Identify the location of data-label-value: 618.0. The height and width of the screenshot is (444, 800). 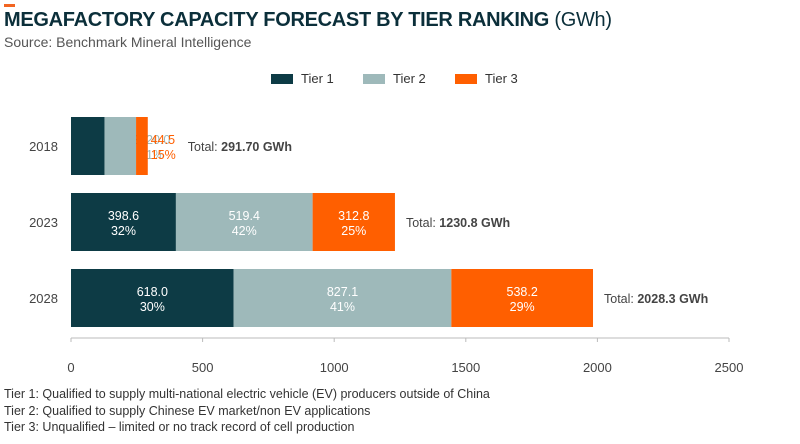
(152, 292).